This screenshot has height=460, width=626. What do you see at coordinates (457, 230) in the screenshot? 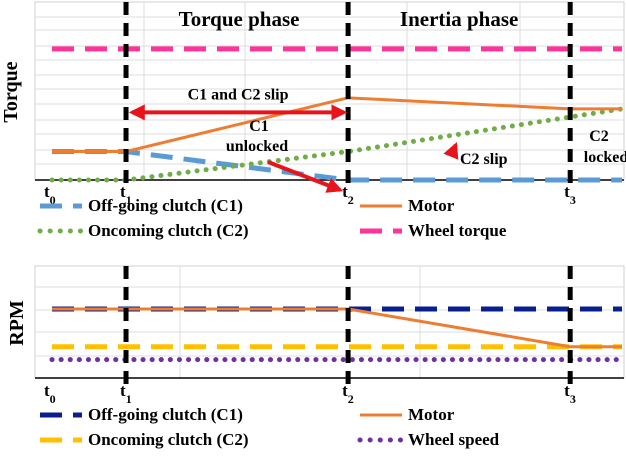
I see `legend-label: Wheel torque` at bounding box center [457, 230].